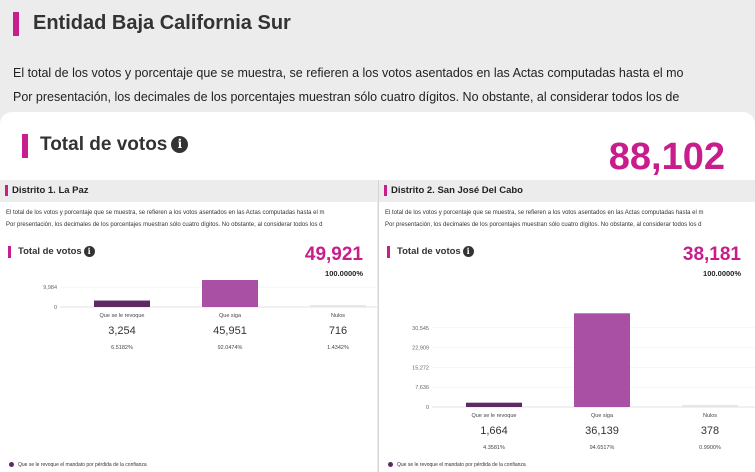  I want to click on district-title: Distrito 2. San José Del Cabo, so click(457, 190).